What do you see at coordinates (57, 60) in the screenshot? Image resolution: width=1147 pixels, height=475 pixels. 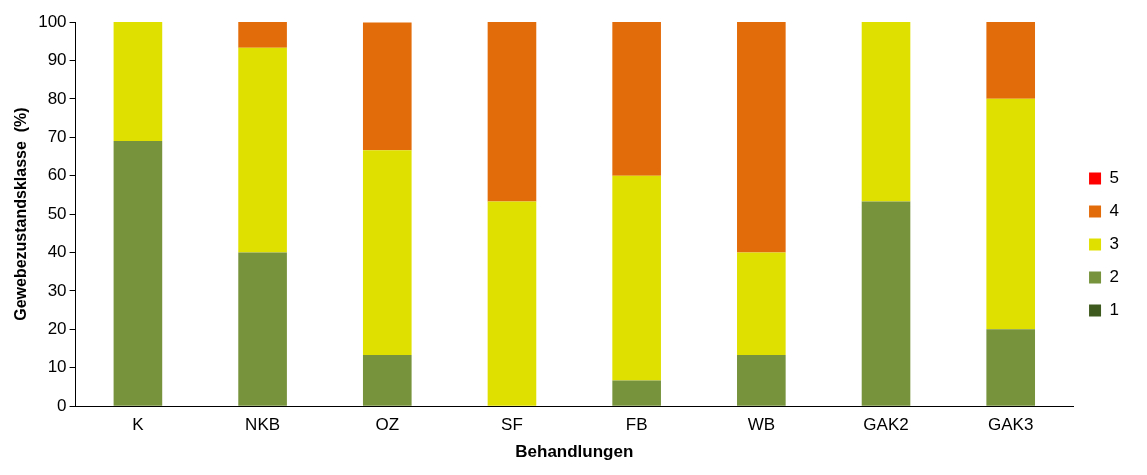 I see `y-tick-label: 90` at bounding box center [57, 60].